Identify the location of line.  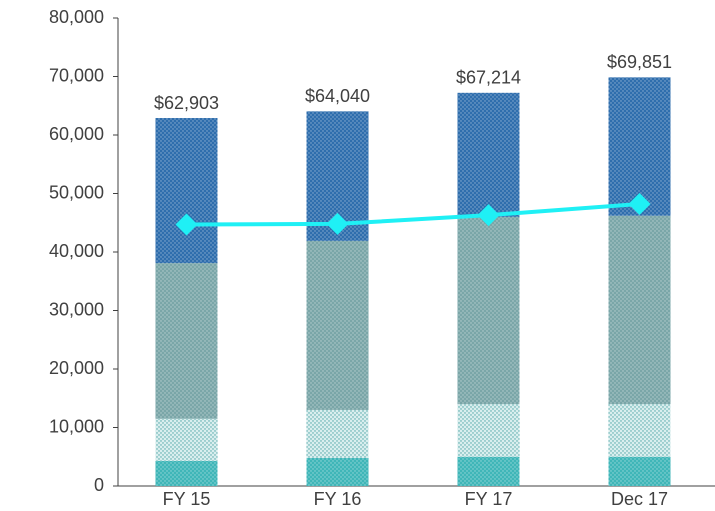
(413, 214).